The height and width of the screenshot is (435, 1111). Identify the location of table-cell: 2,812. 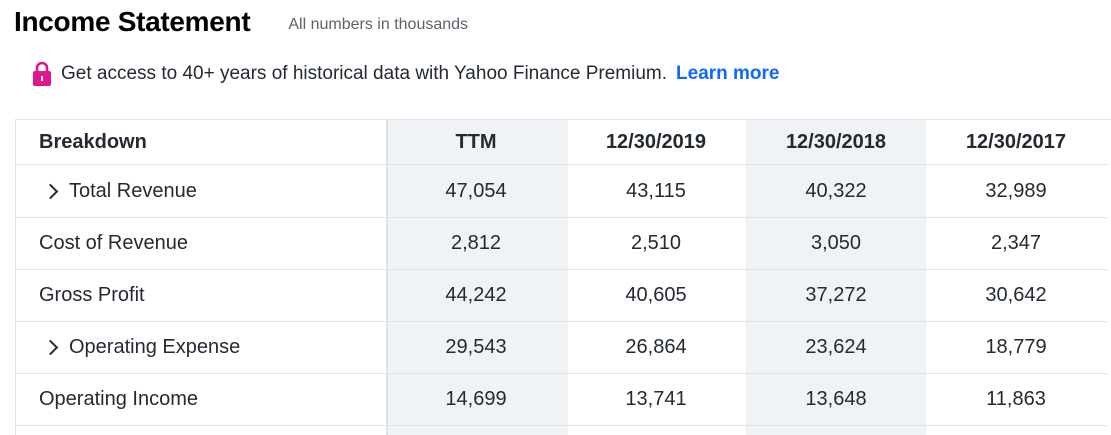
(476, 243).